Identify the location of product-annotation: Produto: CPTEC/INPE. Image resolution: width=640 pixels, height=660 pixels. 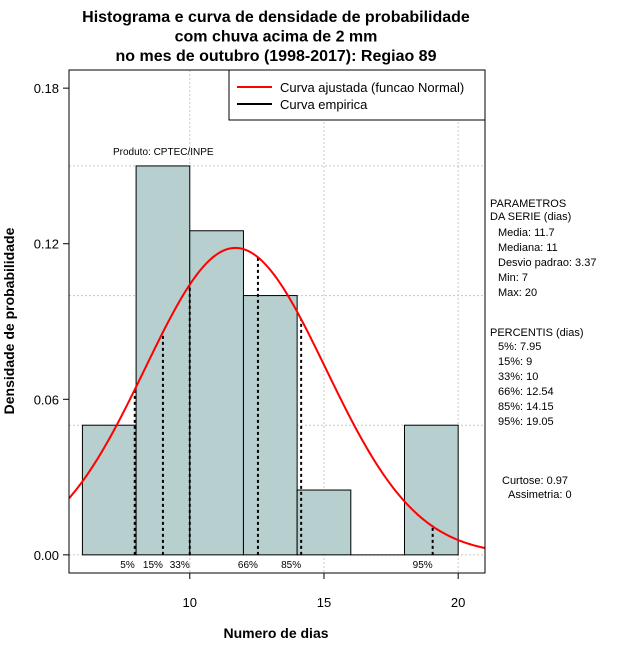
(163, 152).